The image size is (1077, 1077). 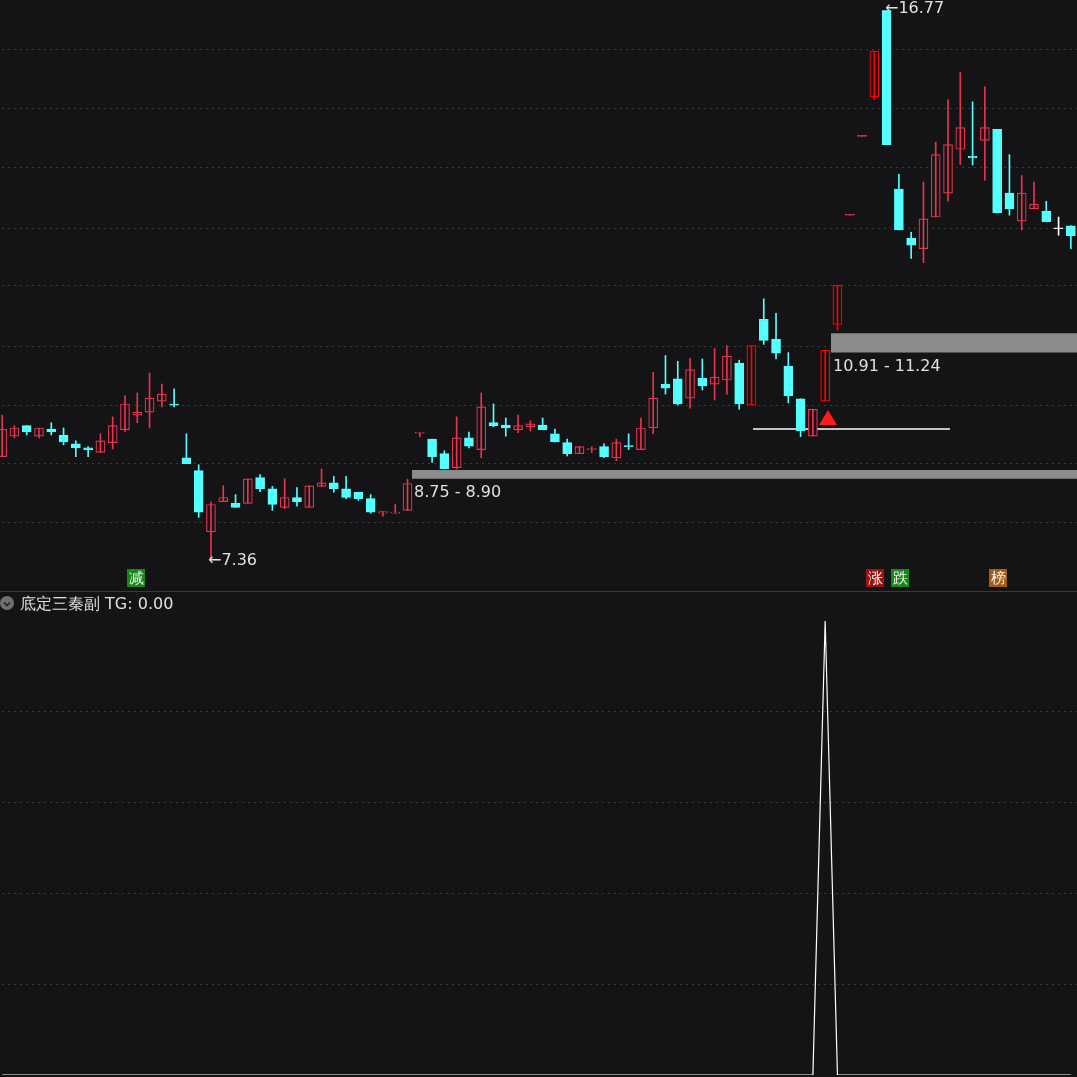 I want to click on annotation: ←7.36, so click(x=233, y=559).